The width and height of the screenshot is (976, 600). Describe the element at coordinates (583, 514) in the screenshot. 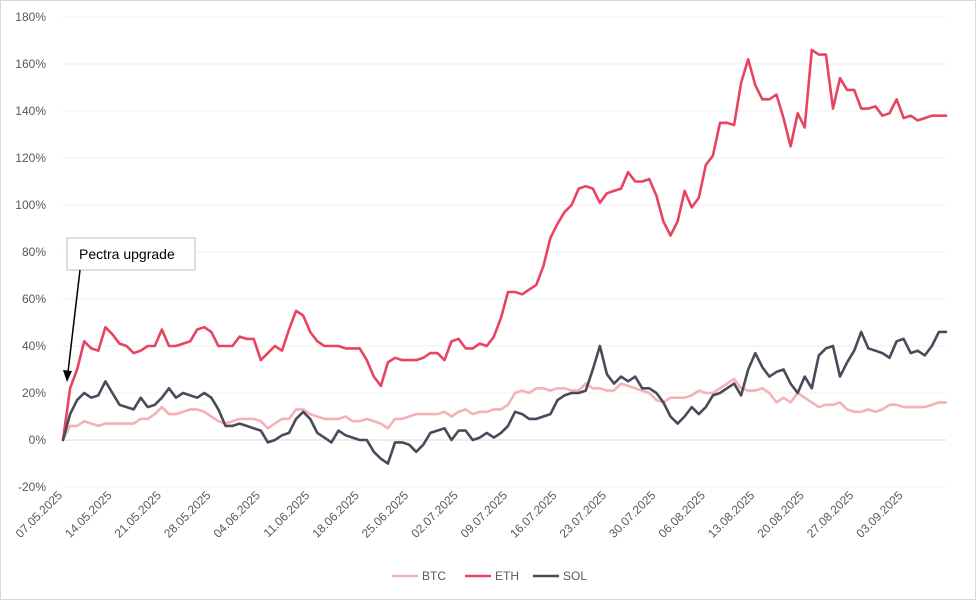

I see `x-tick-label: 23.07.2025` at that location.